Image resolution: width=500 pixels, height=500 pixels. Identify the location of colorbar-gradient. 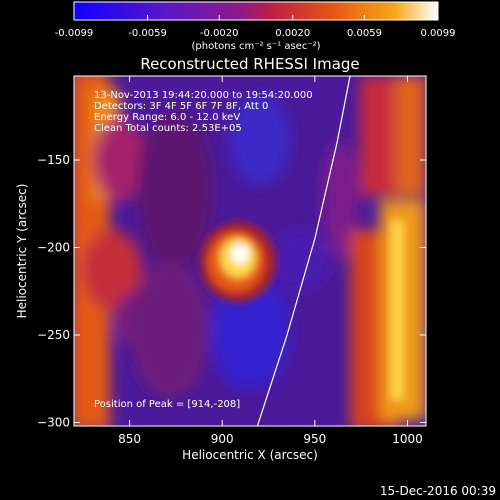
(256, 11).